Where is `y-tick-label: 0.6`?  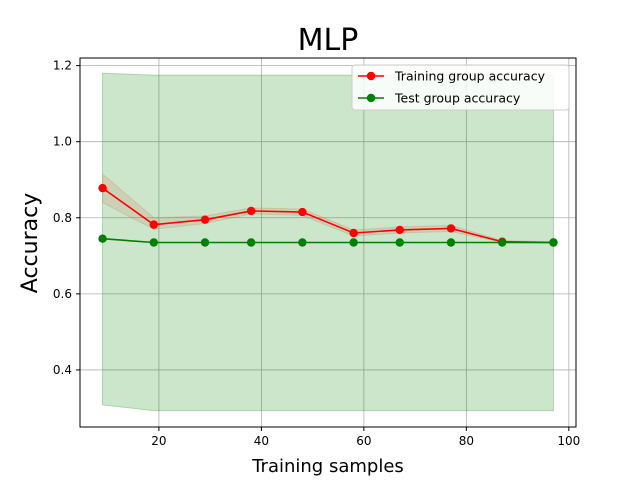 y-tick-label: 0.6 is located at coordinates (62, 294).